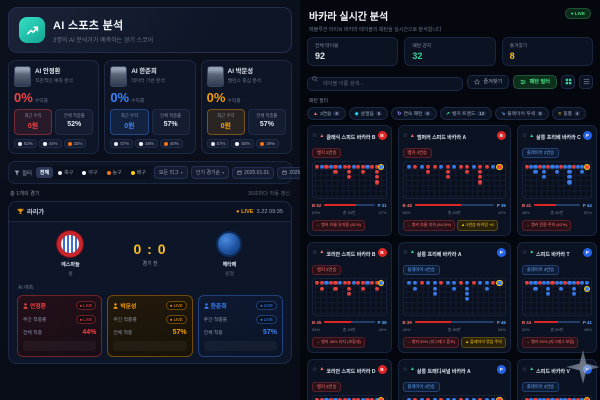 Image resolution: width=600 pixels, height=400 pixels. I want to click on pattern-chip: ↻ 연속 패턴 6, so click(414, 113).